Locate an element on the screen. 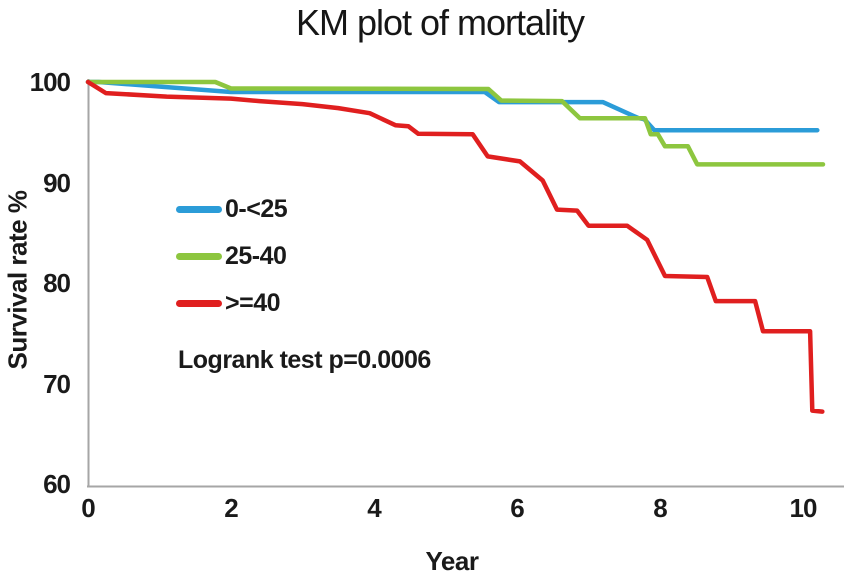 The width and height of the screenshot is (851, 584). x-tick-2: 2 is located at coordinates (231, 508).